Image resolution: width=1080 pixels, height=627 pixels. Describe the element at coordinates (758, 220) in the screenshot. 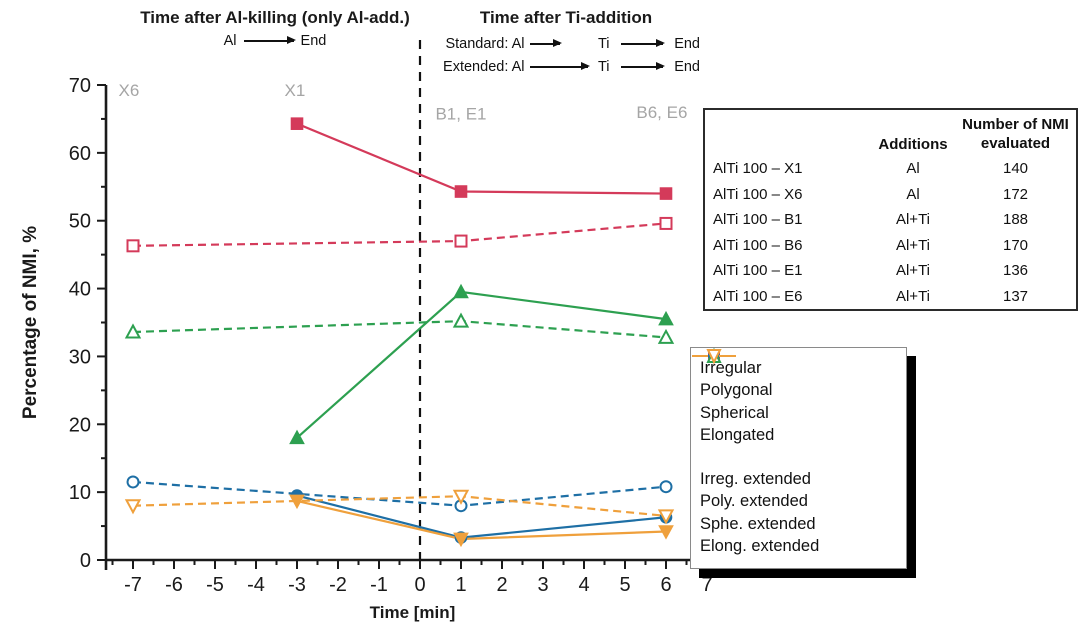

I see `sample-name: AlTi 100 – B1` at that location.